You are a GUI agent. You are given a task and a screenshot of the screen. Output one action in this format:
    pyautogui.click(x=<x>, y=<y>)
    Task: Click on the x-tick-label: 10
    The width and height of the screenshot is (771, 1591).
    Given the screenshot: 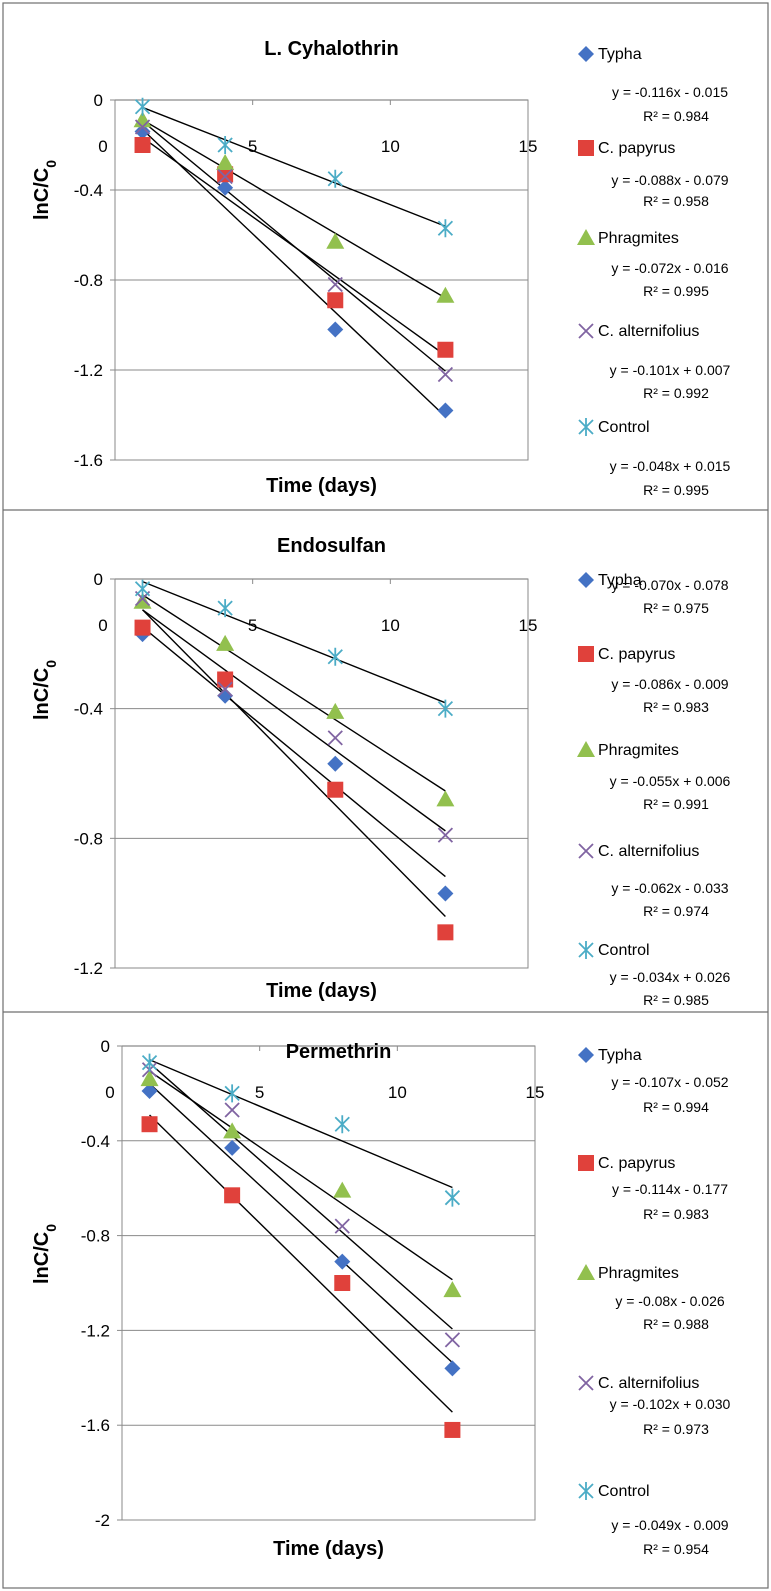 What is the action you would take?
    pyautogui.click(x=390, y=625)
    